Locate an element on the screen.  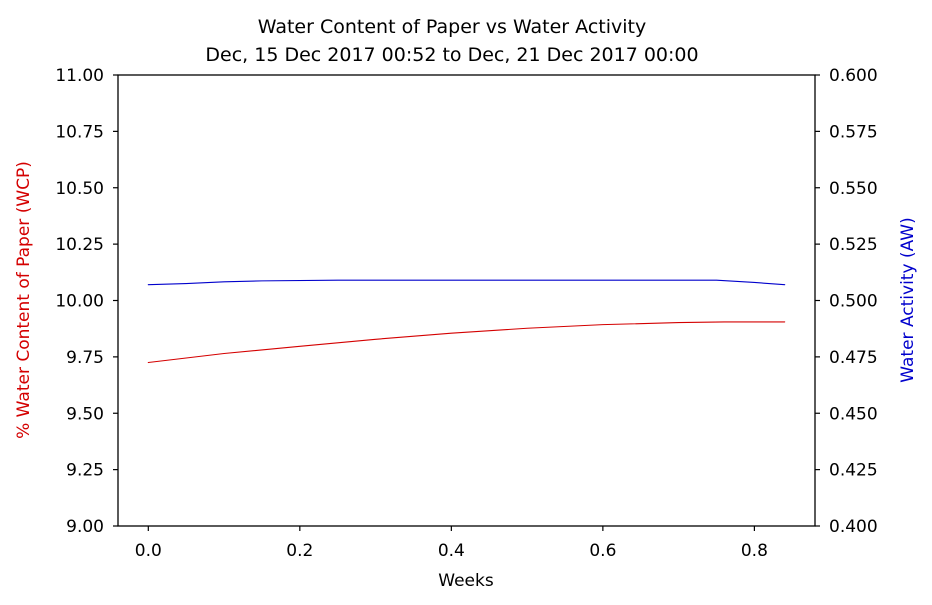
wcp-series-line is located at coordinates (466, 342).